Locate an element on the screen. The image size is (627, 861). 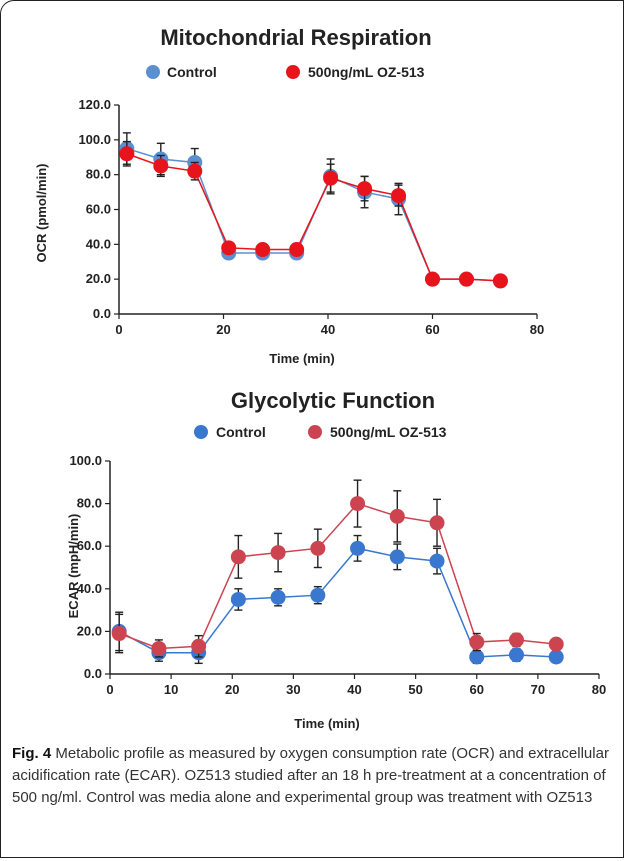
x-tick-label: 70 is located at coordinates (538, 689).